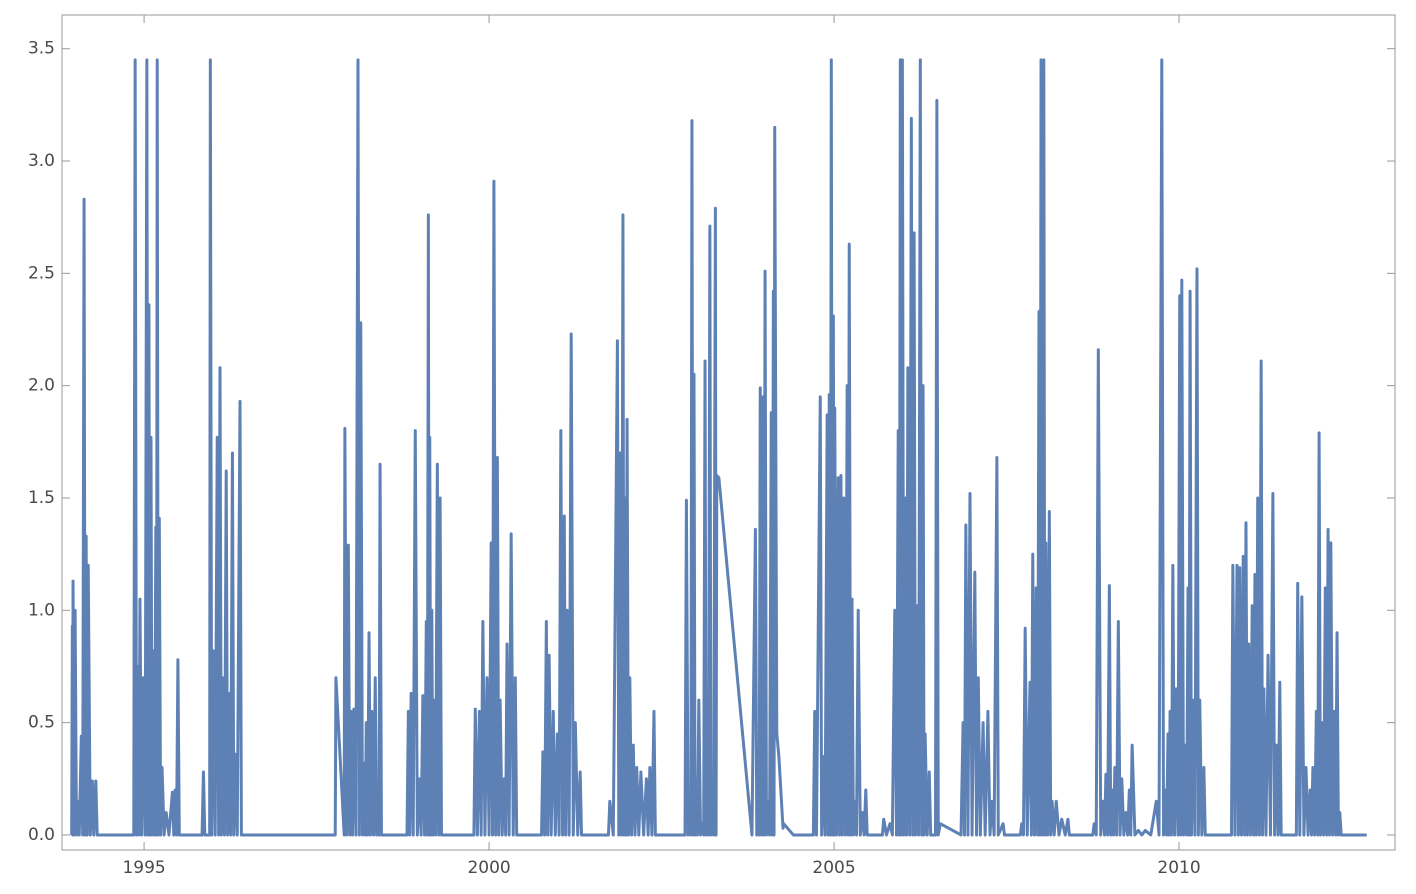 The height and width of the screenshot is (894, 1416). Describe the element at coordinates (41, 498) in the screenshot. I see `y-tick-label: 1.5` at that location.